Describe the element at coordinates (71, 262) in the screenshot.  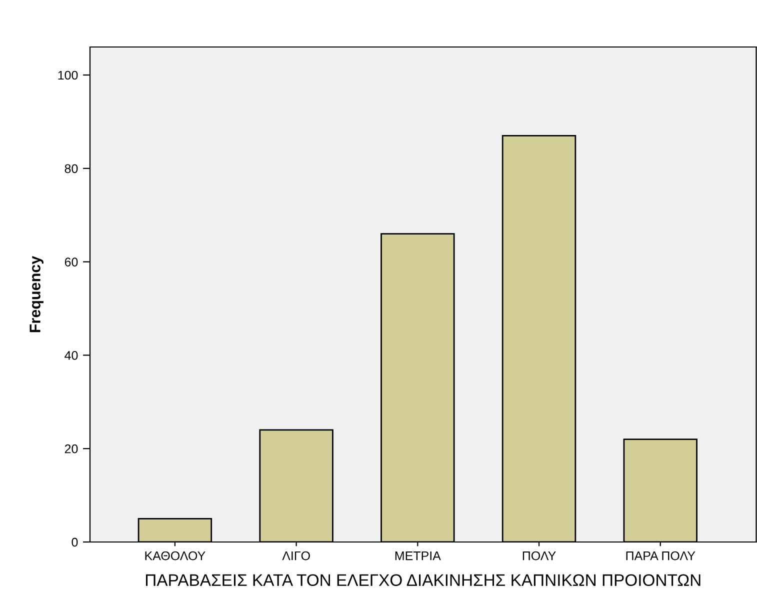
I see `y-tick-label: 60` at that location.